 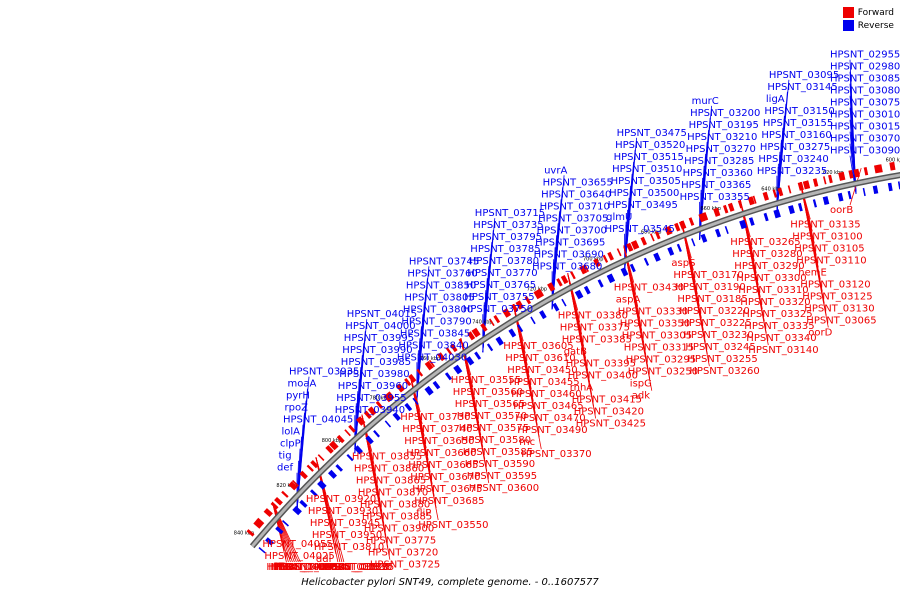 What do you see at coordinates (593, 315) in the screenshot?
I see `forward-gene-label: HPSNT_03380` at bounding box center [593, 315].